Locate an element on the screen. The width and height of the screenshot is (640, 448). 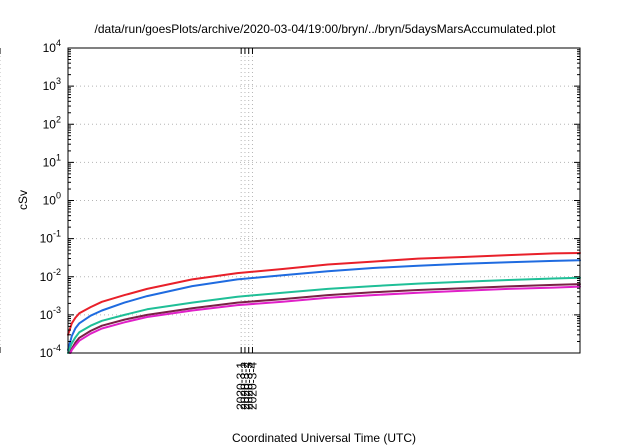
y-tick-label: 10⁻² is located at coordinates (50, 275).